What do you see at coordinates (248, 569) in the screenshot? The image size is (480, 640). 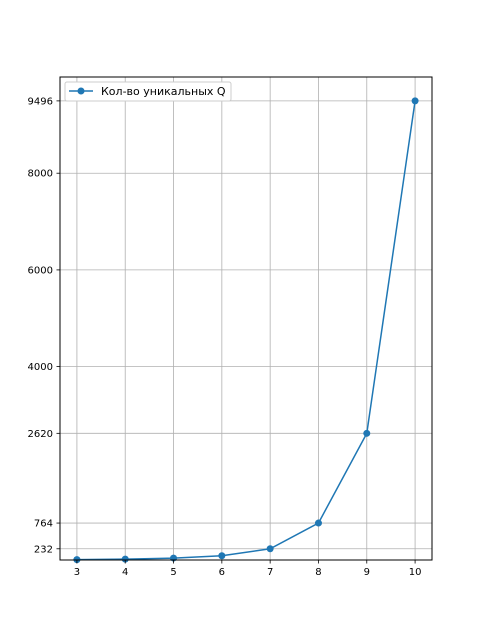 I see `x-axis: 3 4 5 6 7 8 9 10` at bounding box center [248, 569].